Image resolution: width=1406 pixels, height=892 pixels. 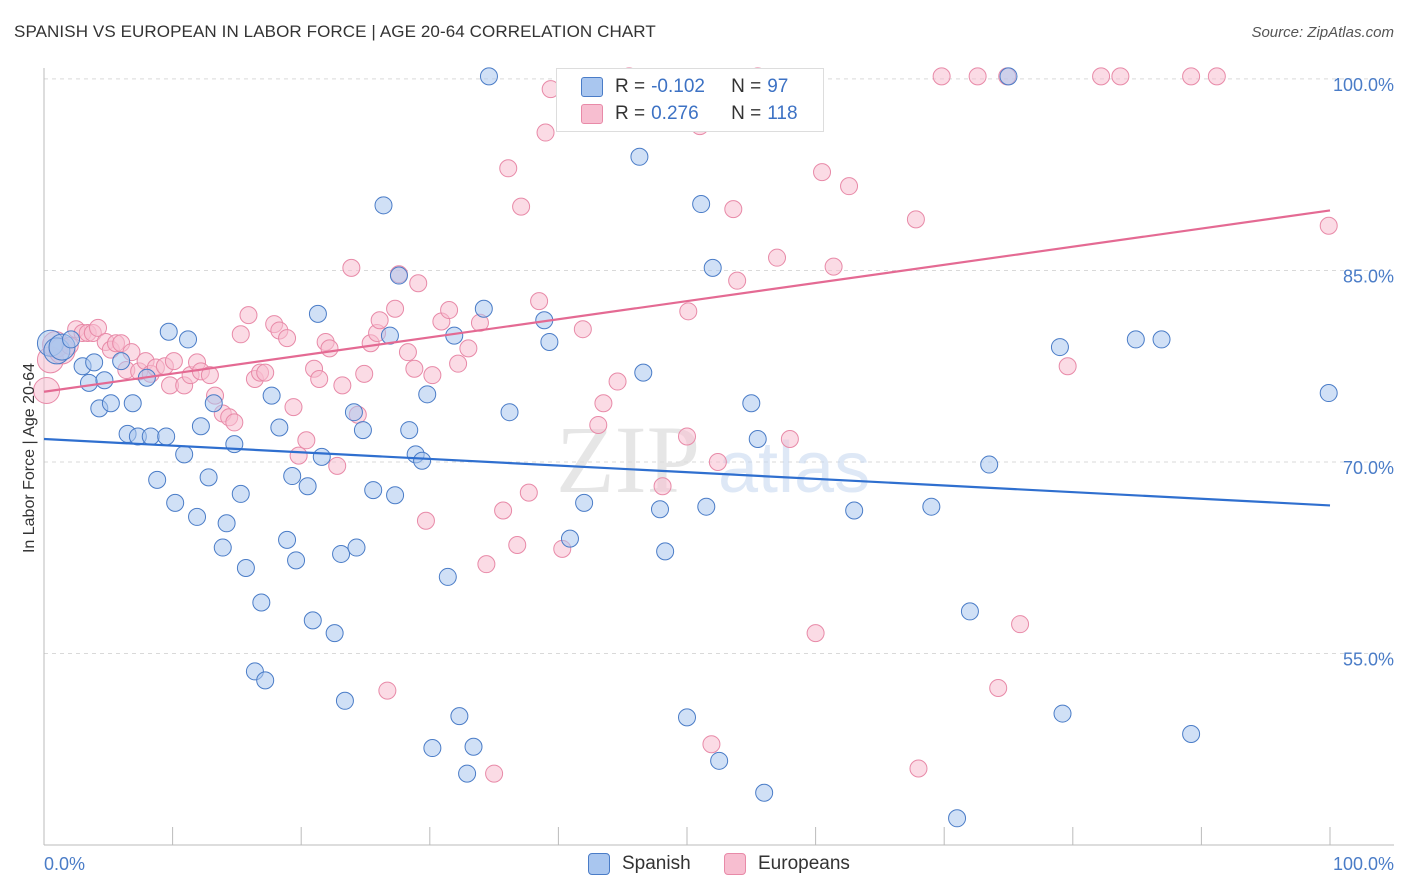 I want to click on legend-r-label: R =, so click(x=630, y=113).